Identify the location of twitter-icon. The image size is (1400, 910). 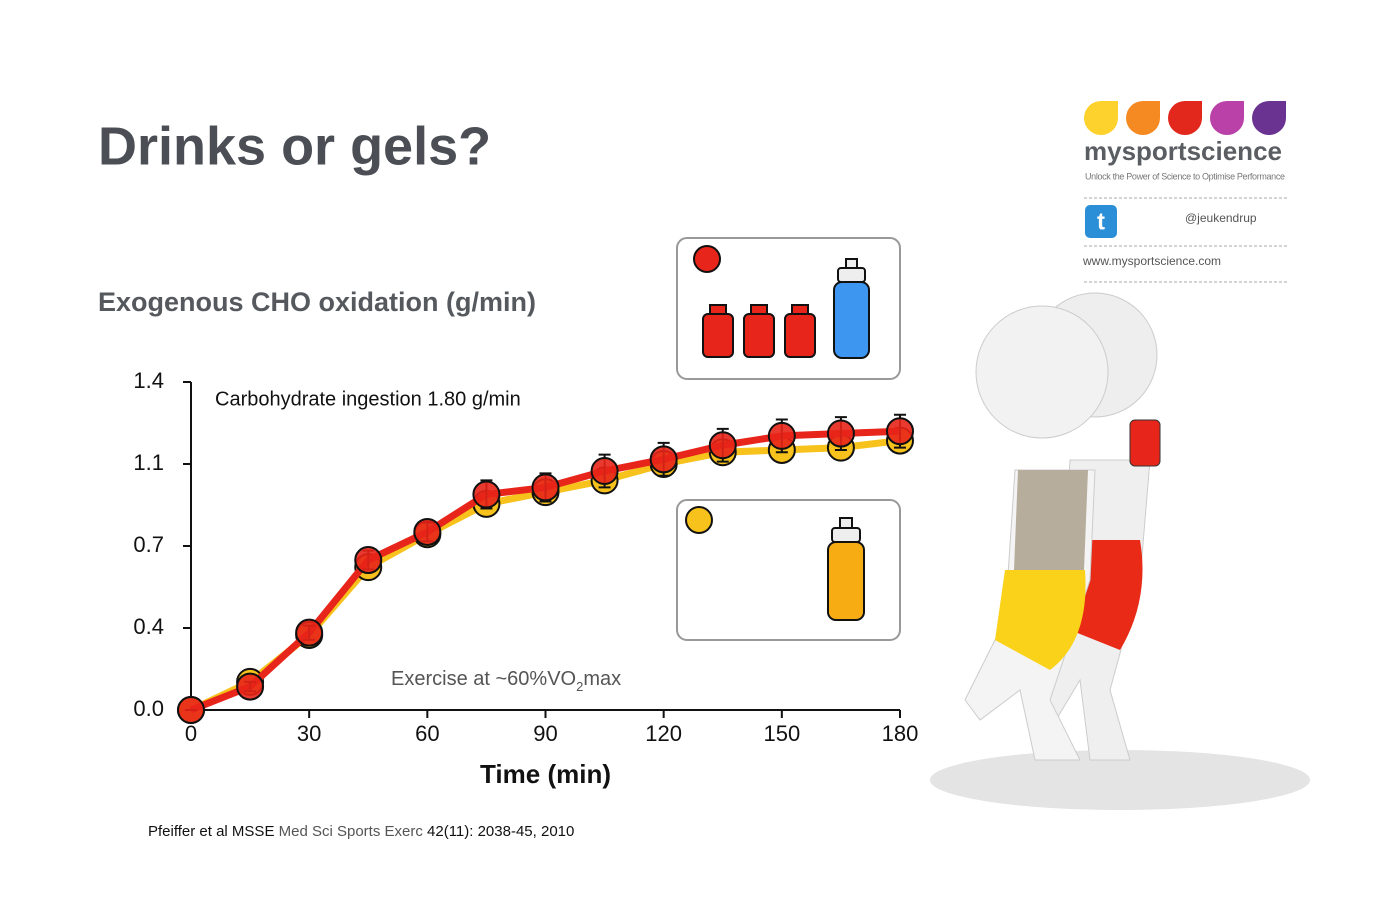
(1101, 221).